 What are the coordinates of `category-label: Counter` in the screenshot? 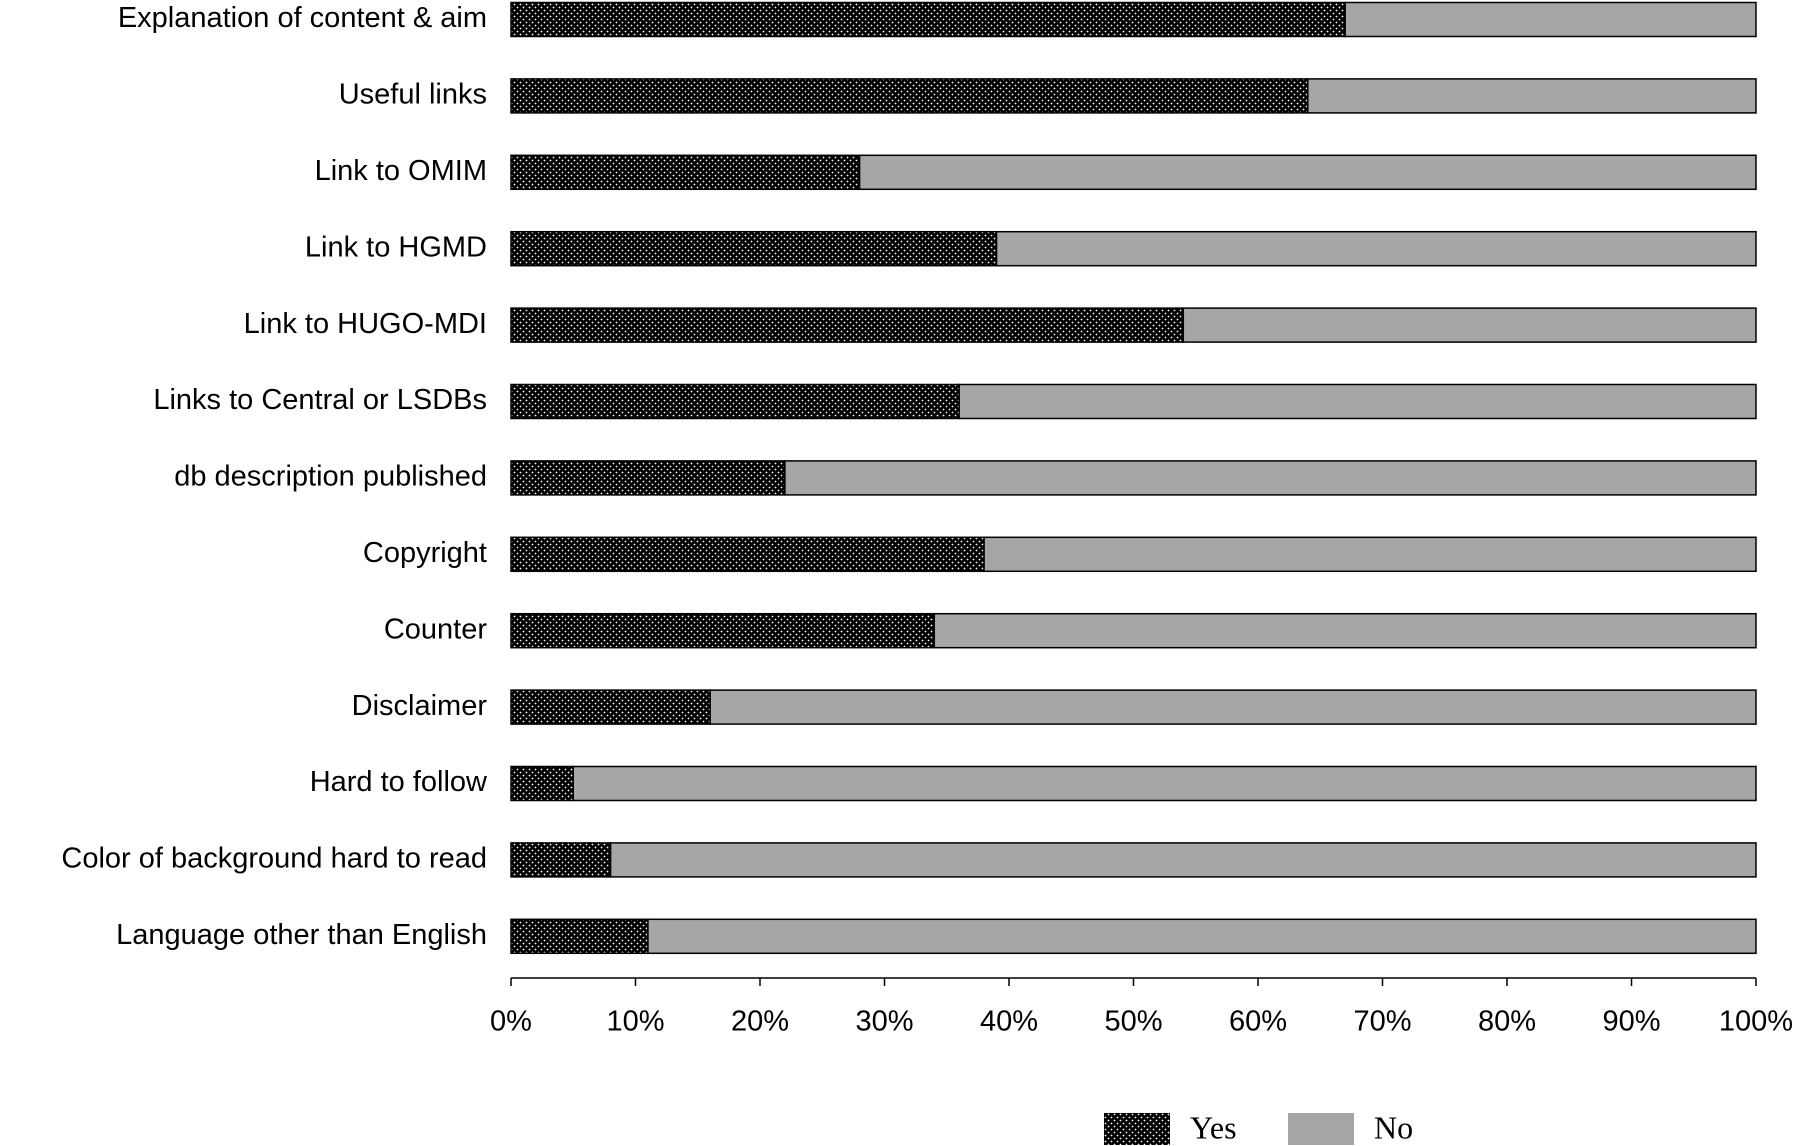 It's located at (436, 629).